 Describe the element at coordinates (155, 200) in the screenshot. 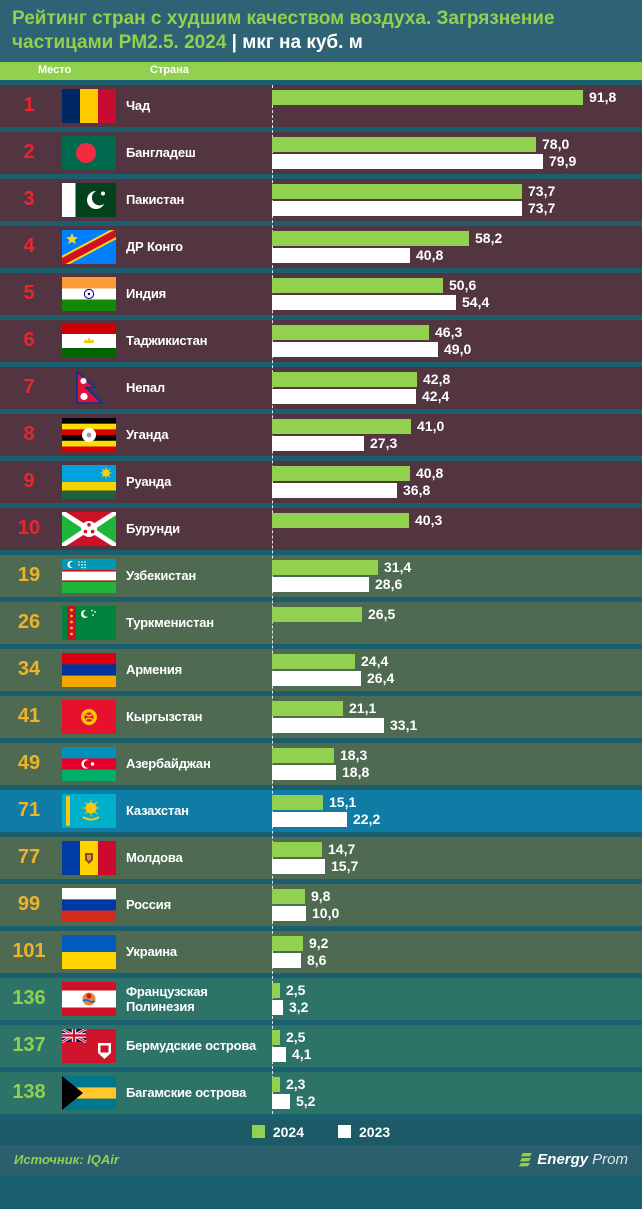

I see `country-name: Пакистан` at that location.